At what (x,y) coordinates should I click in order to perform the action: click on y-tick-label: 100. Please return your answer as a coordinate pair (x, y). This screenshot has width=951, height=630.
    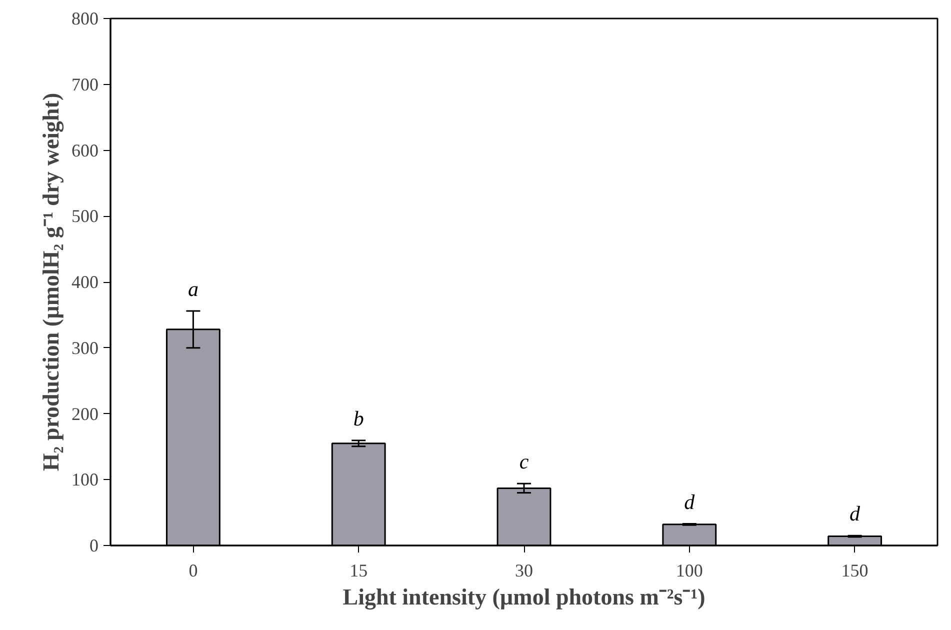
    Looking at the image, I should click on (85, 480).